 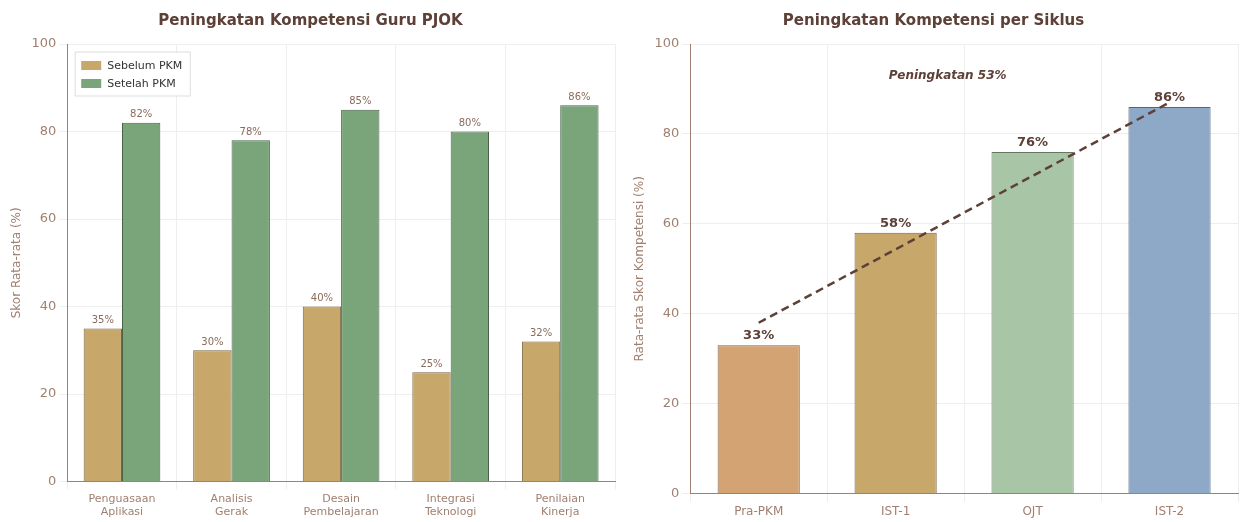 What do you see at coordinates (141, 83) in the screenshot?
I see `legend-label: Setelah PKM` at bounding box center [141, 83].